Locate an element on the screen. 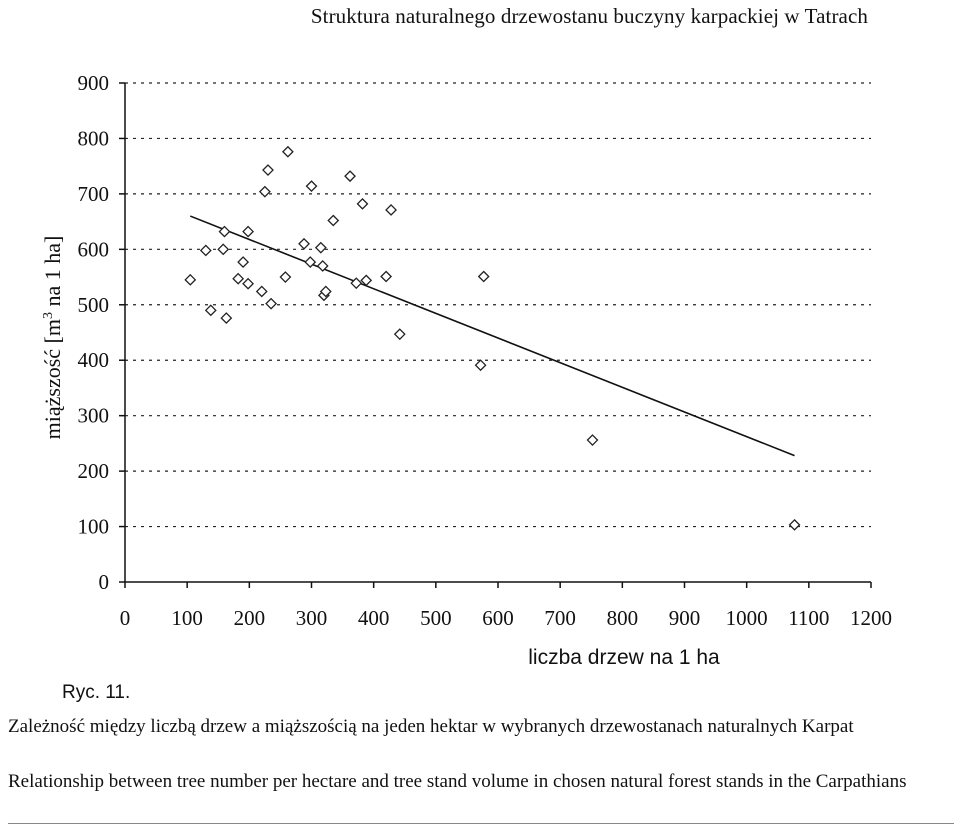  figure-label: Ryc. 11. is located at coordinates (96, 692).